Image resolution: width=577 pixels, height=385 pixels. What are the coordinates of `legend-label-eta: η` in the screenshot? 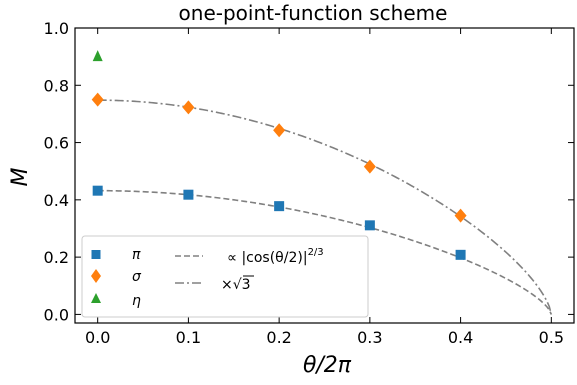 It's located at (136, 301).